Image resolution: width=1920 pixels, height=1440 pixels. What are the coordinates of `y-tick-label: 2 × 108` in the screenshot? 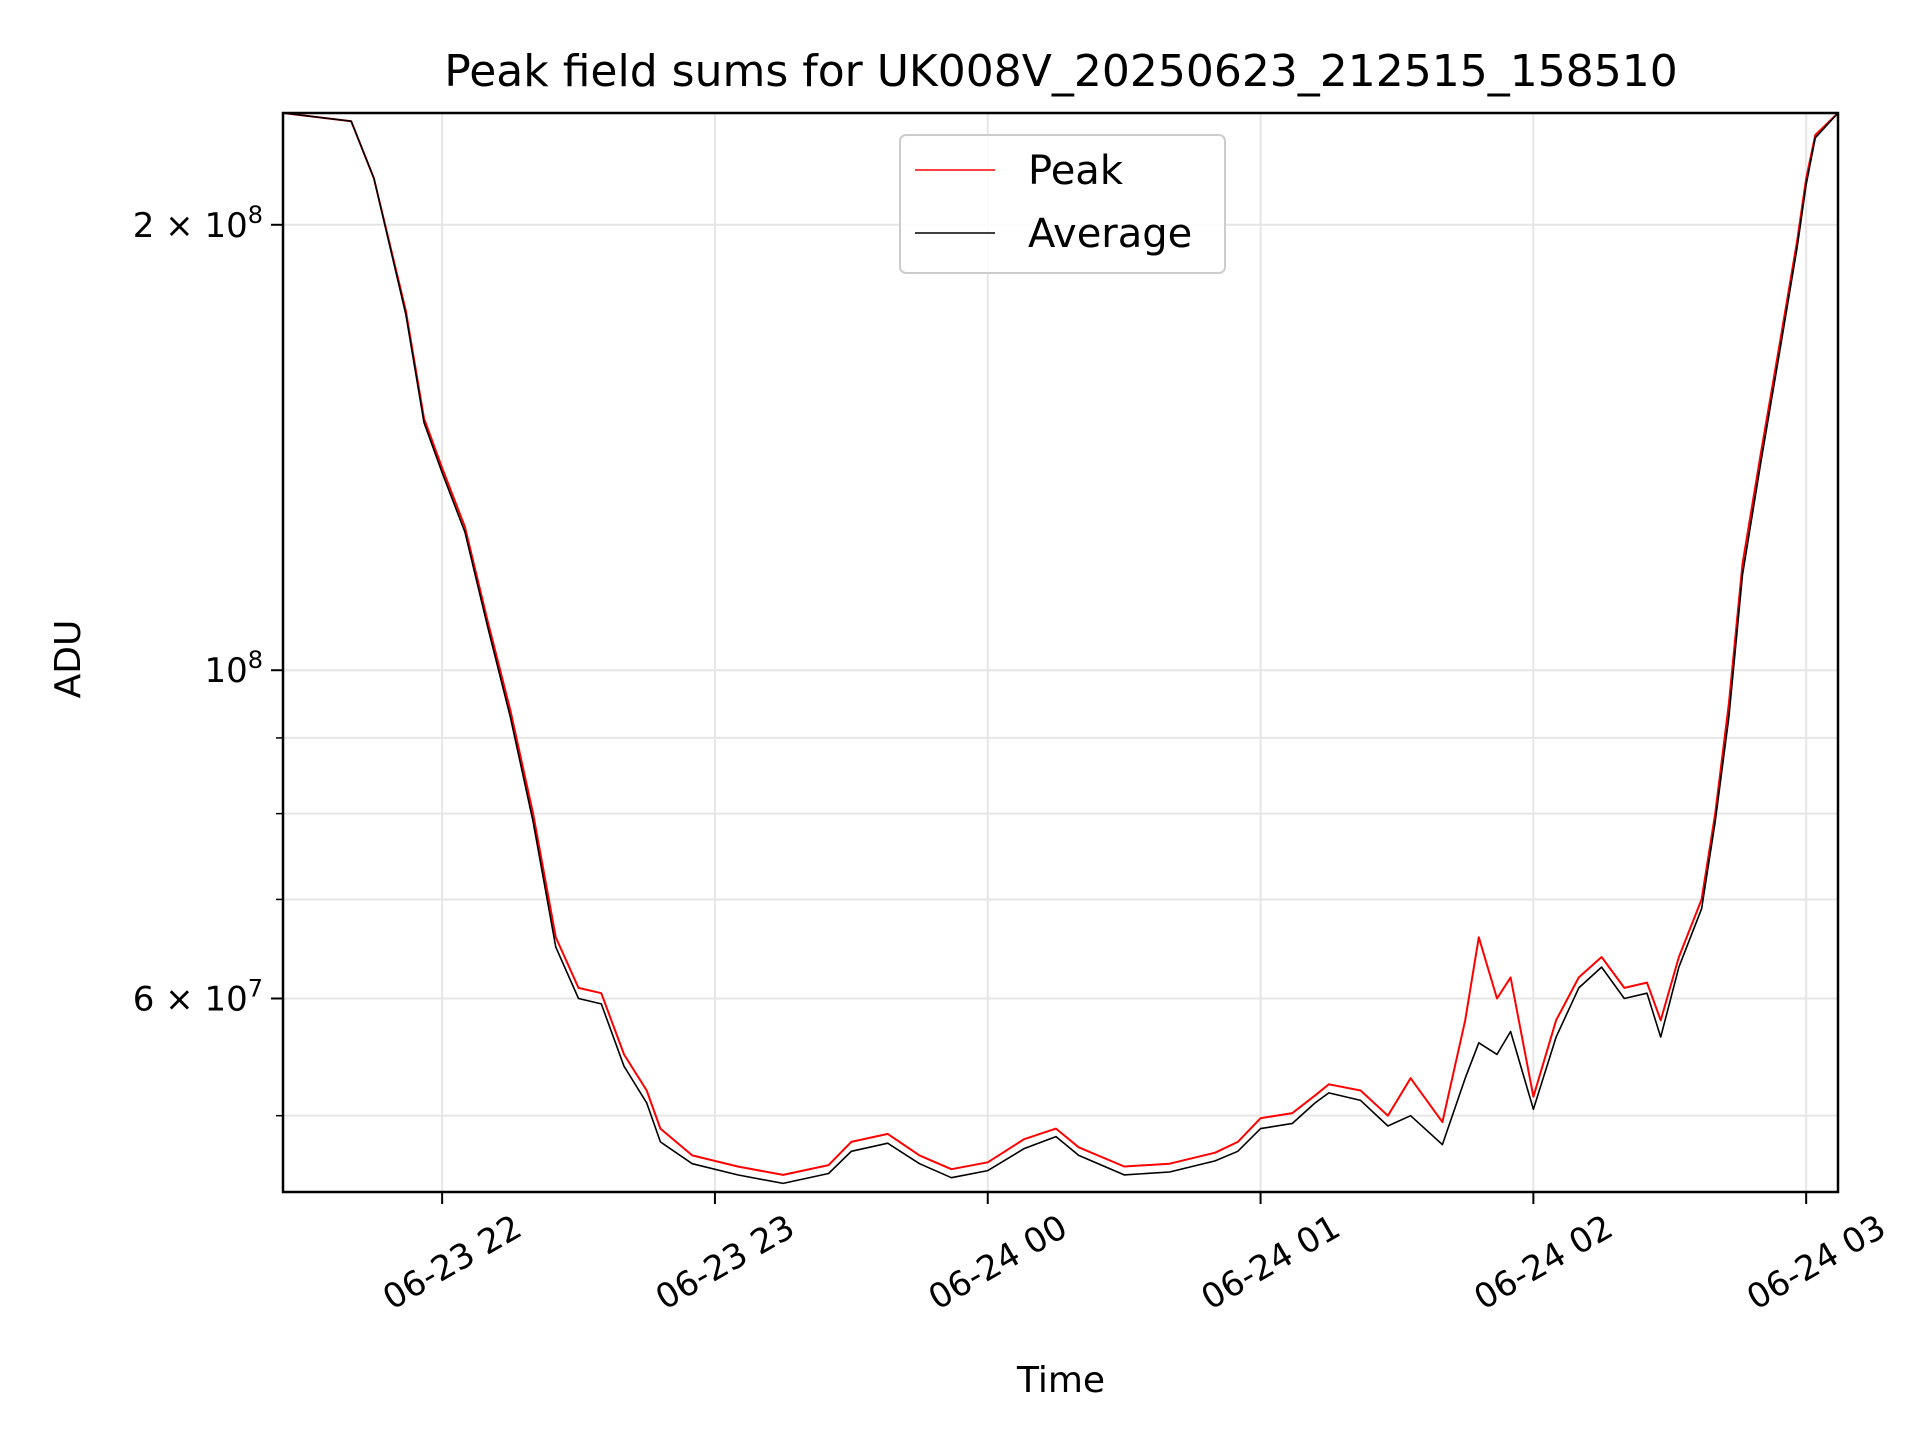 It's located at (198, 223).